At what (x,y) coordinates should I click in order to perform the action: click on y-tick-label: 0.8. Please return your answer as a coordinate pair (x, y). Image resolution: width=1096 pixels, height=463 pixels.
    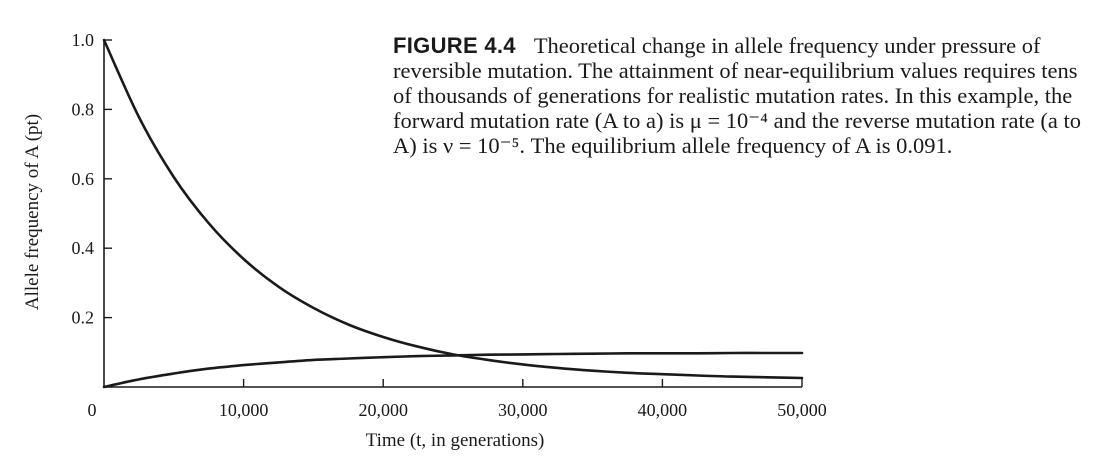
    Looking at the image, I should click on (83, 109).